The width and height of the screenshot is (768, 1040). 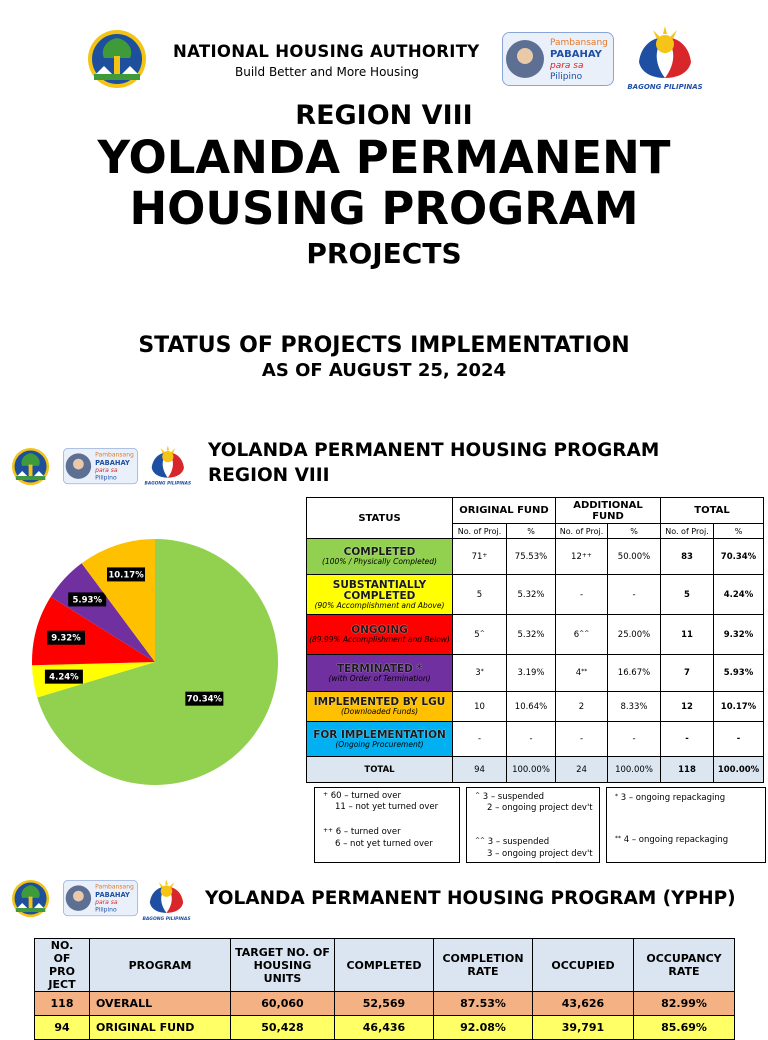 I want to click on value-cell: 12, so click(x=687, y=706).